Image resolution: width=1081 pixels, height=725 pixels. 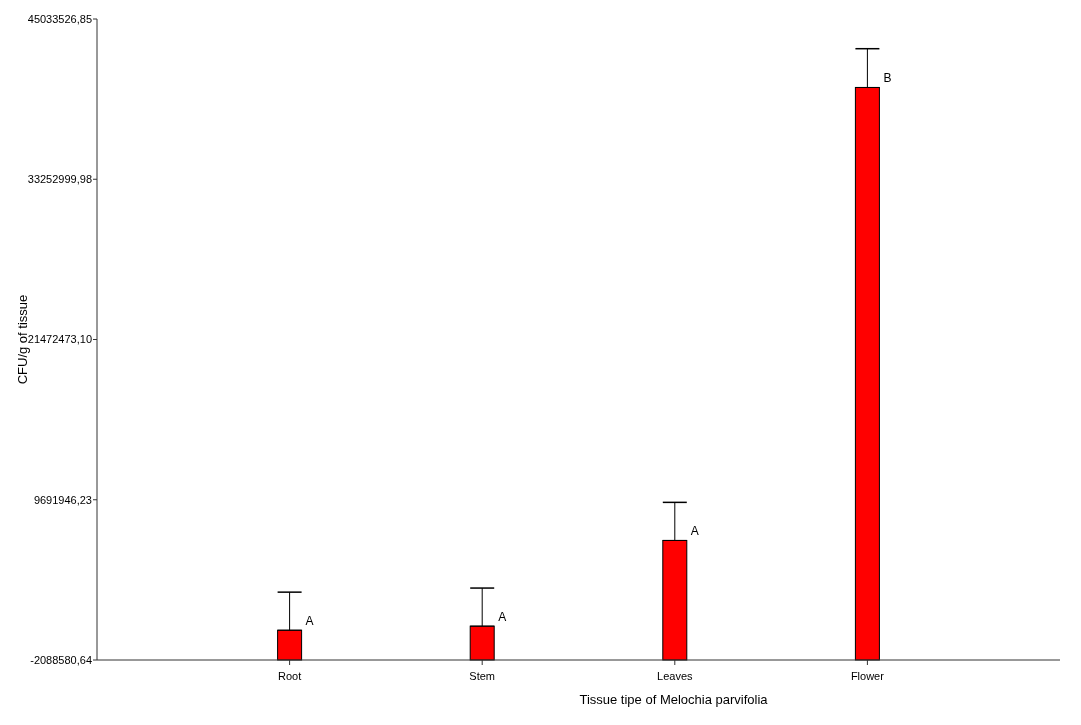 I want to click on y-tick-label: 21472473,10, so click(x=59, y=339).